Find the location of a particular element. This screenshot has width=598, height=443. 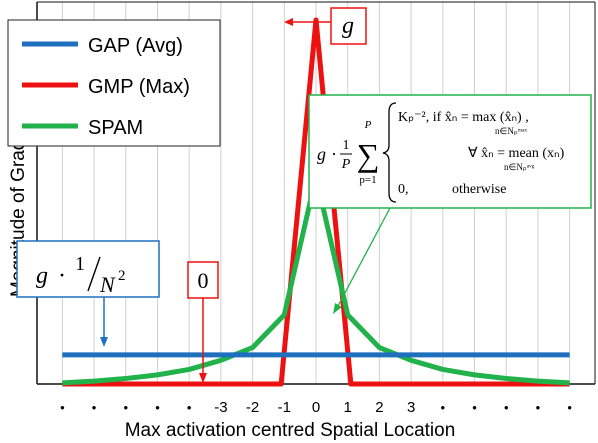

peak-arrowhead is located at coordinates (288, 22).